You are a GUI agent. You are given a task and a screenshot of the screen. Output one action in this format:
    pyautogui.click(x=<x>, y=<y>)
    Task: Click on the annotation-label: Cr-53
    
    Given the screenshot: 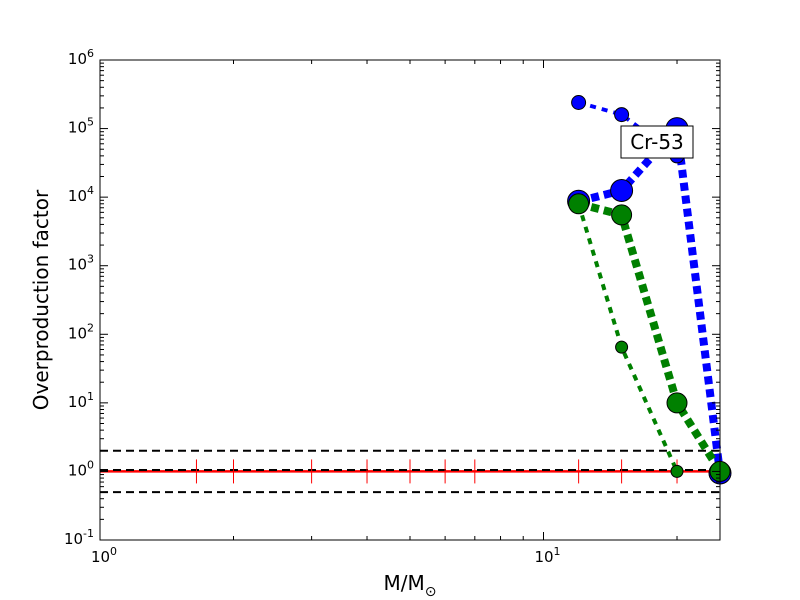 What is the action you would take?
    pyautogui.click(x=657, y=142)
    